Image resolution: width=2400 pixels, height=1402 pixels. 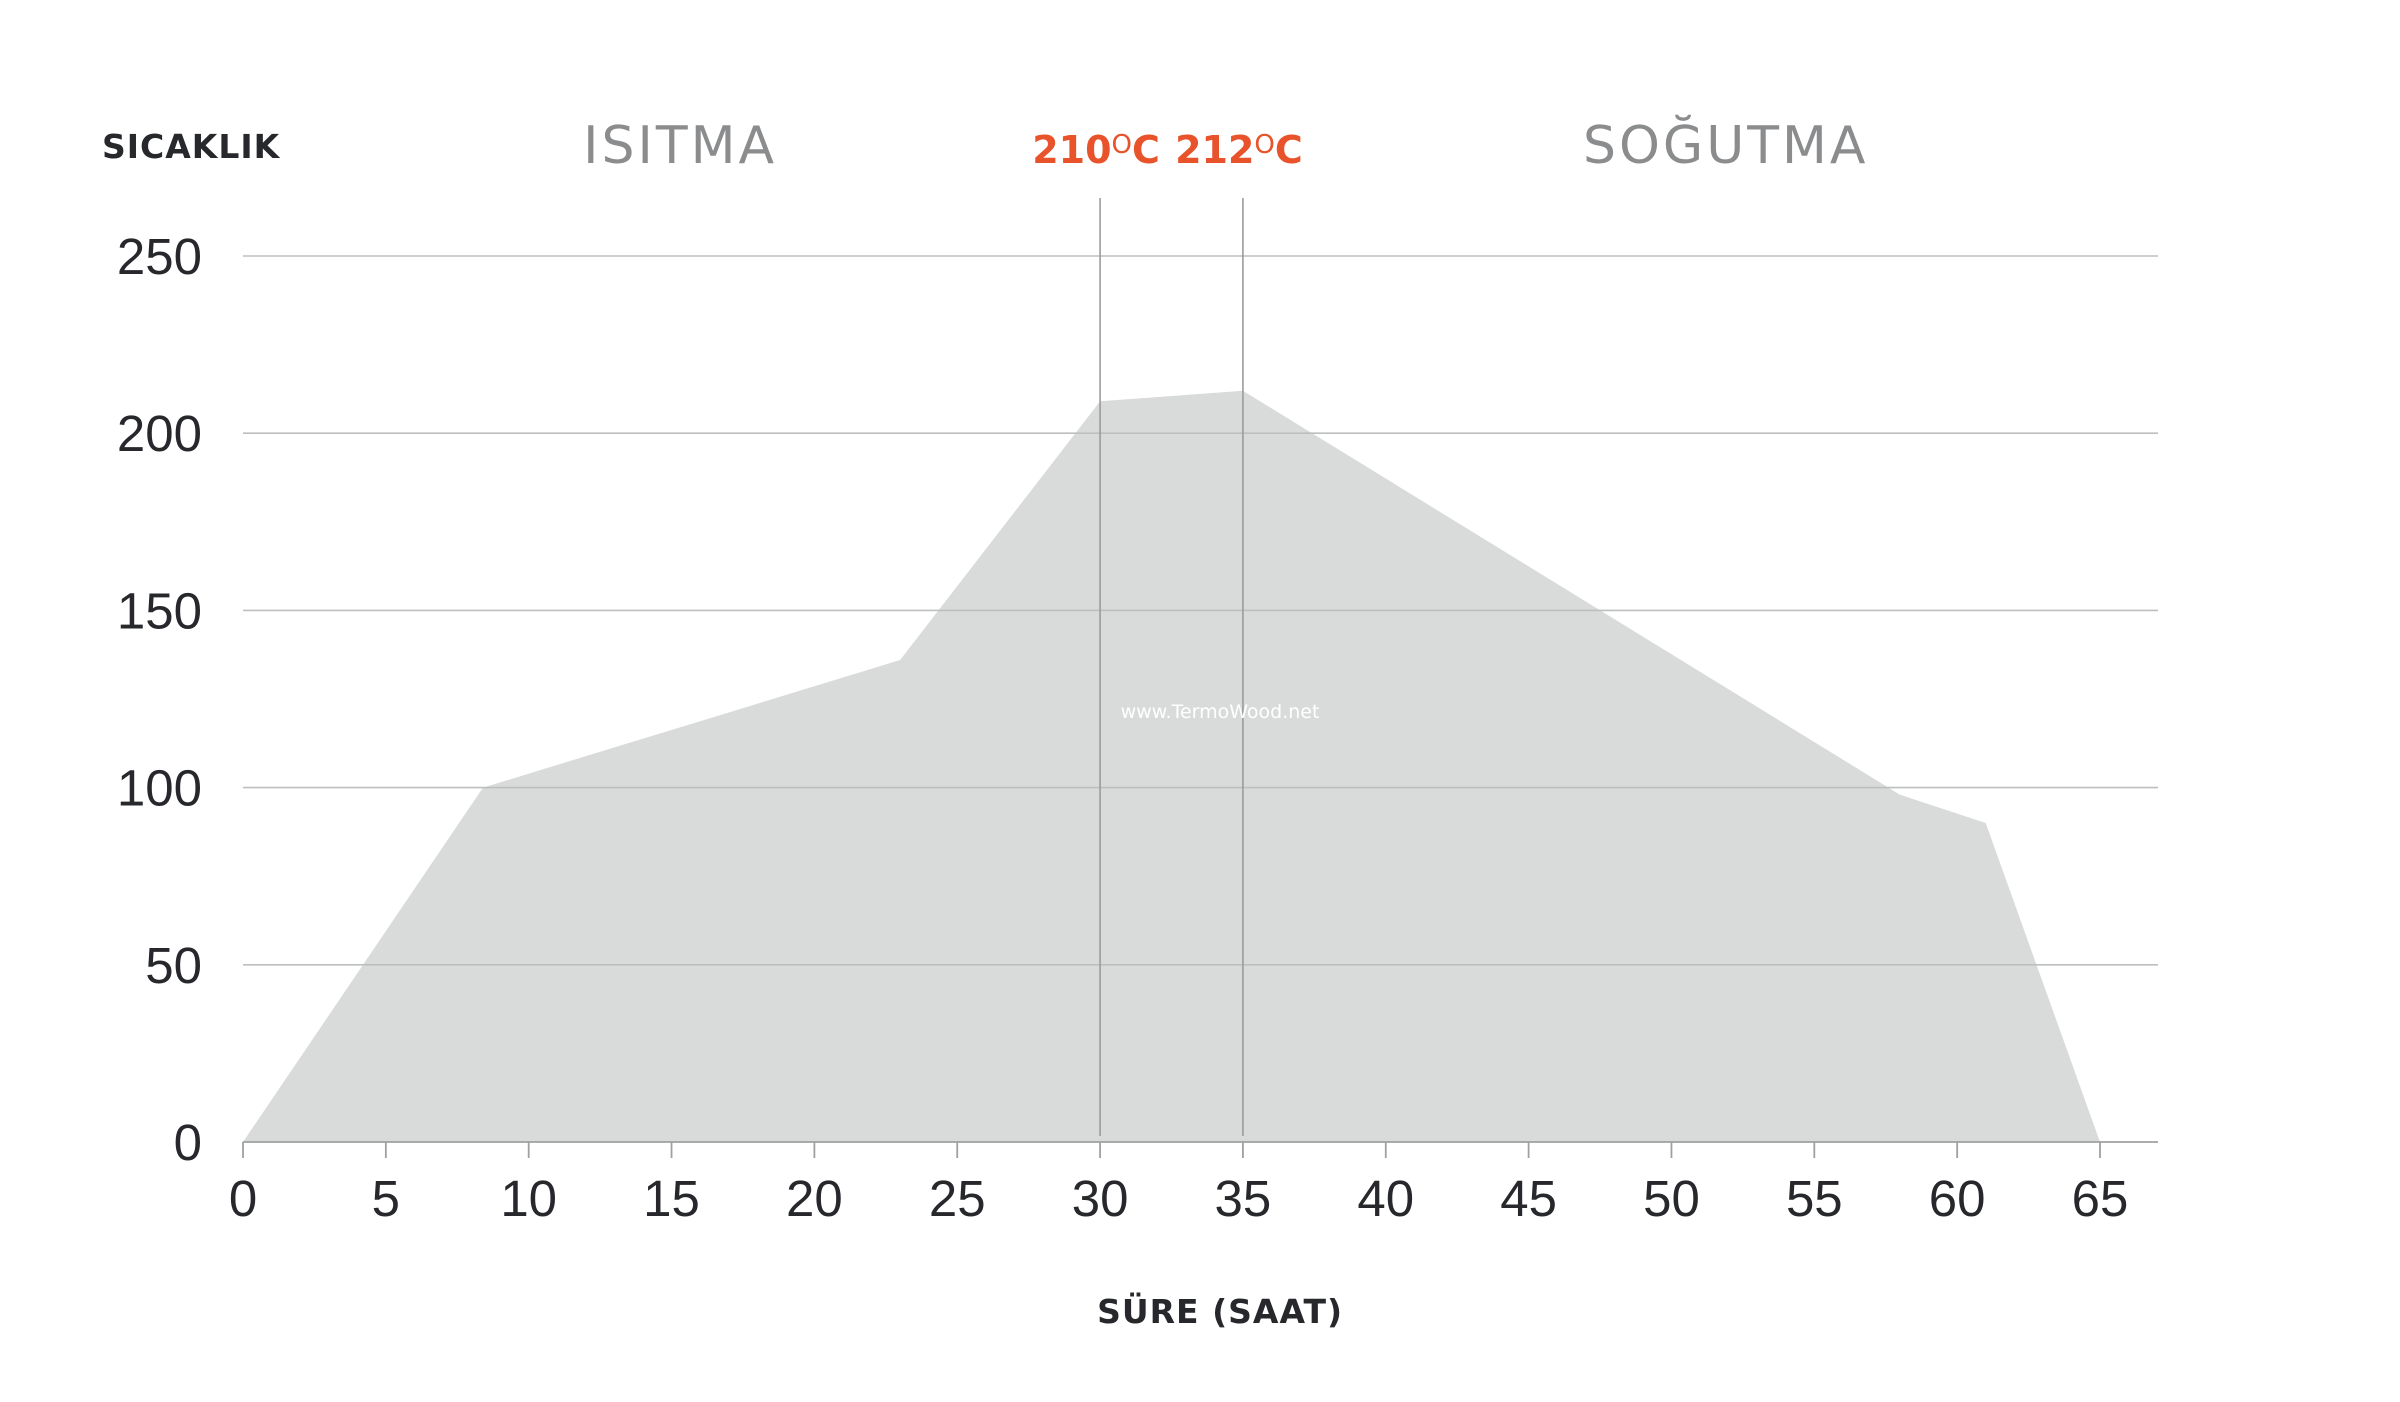 I want to click on x-tick-label-55: 55, so click(x=1814, y=1198).